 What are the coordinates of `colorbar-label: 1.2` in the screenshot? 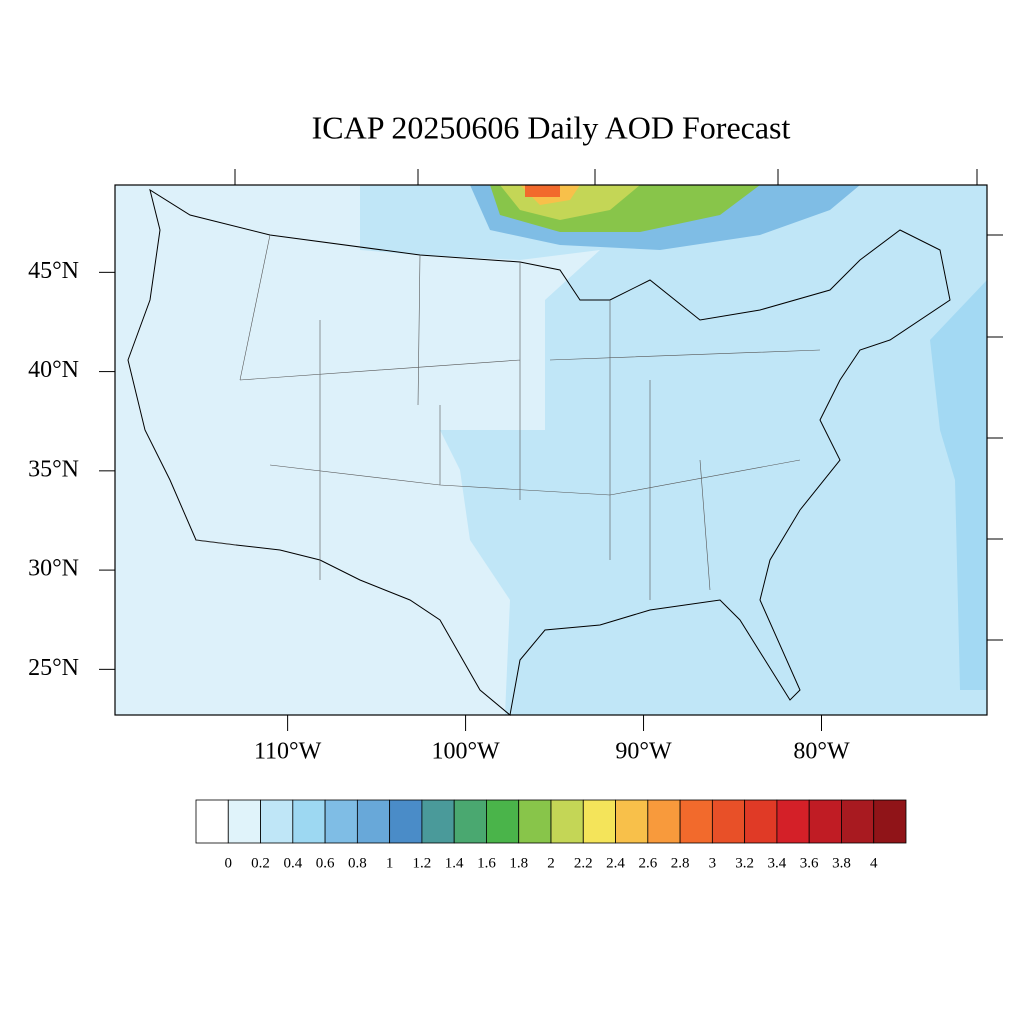 It's located at (422, 863).